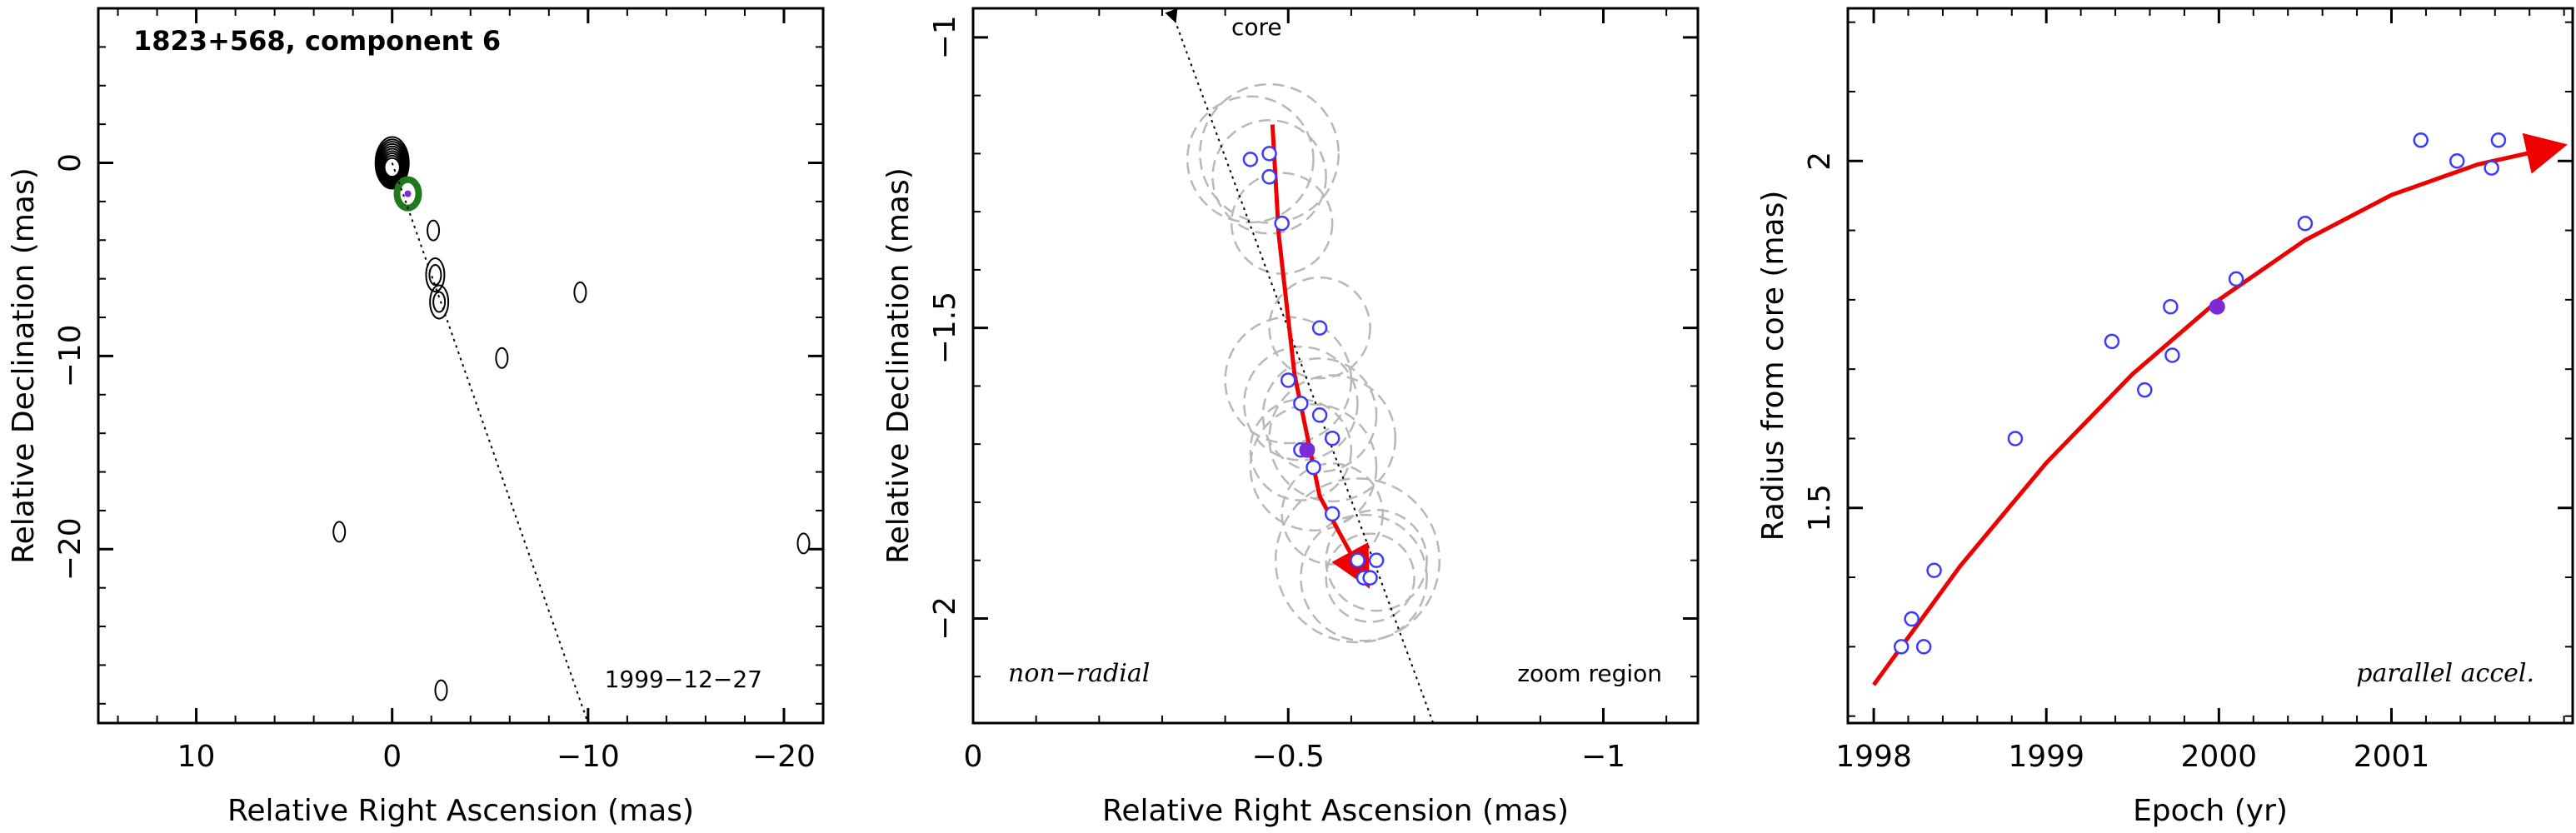  I want to click on panel-1-contour-group, so click(571, 418).